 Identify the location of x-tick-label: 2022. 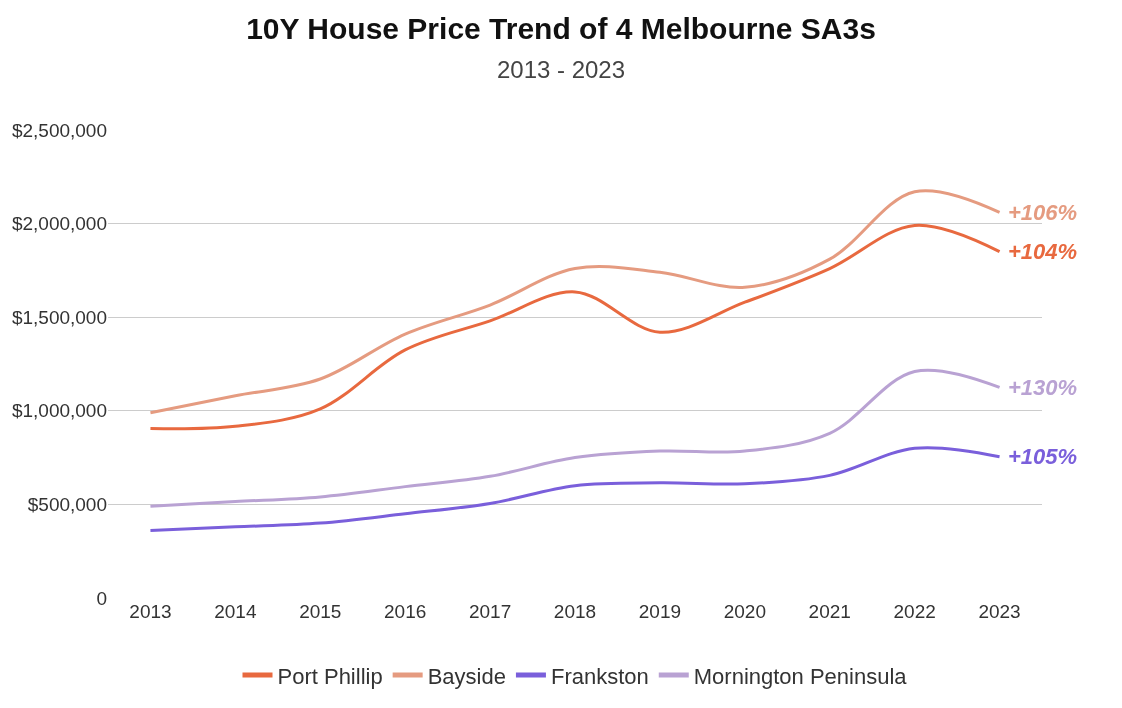
(914, 611).